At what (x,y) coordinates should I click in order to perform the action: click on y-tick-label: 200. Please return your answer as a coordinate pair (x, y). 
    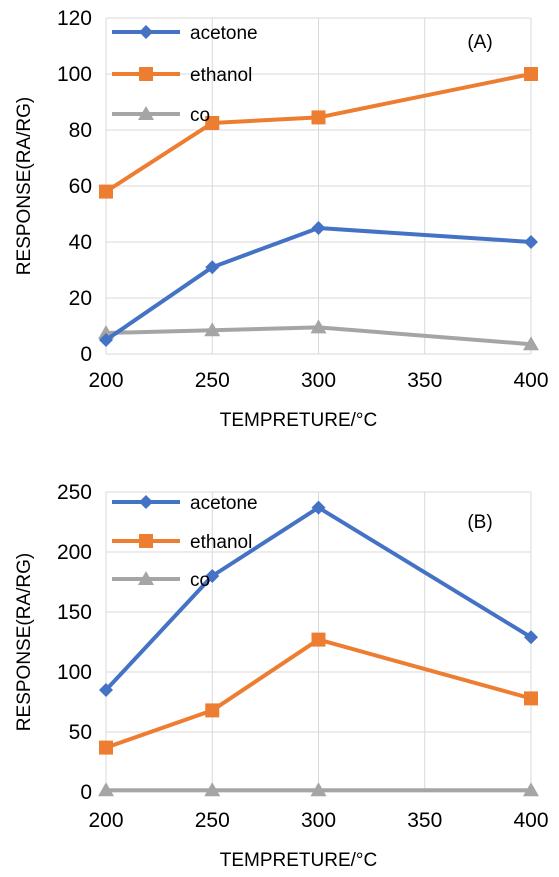
    Looking at the image, I should click on (74, 552).